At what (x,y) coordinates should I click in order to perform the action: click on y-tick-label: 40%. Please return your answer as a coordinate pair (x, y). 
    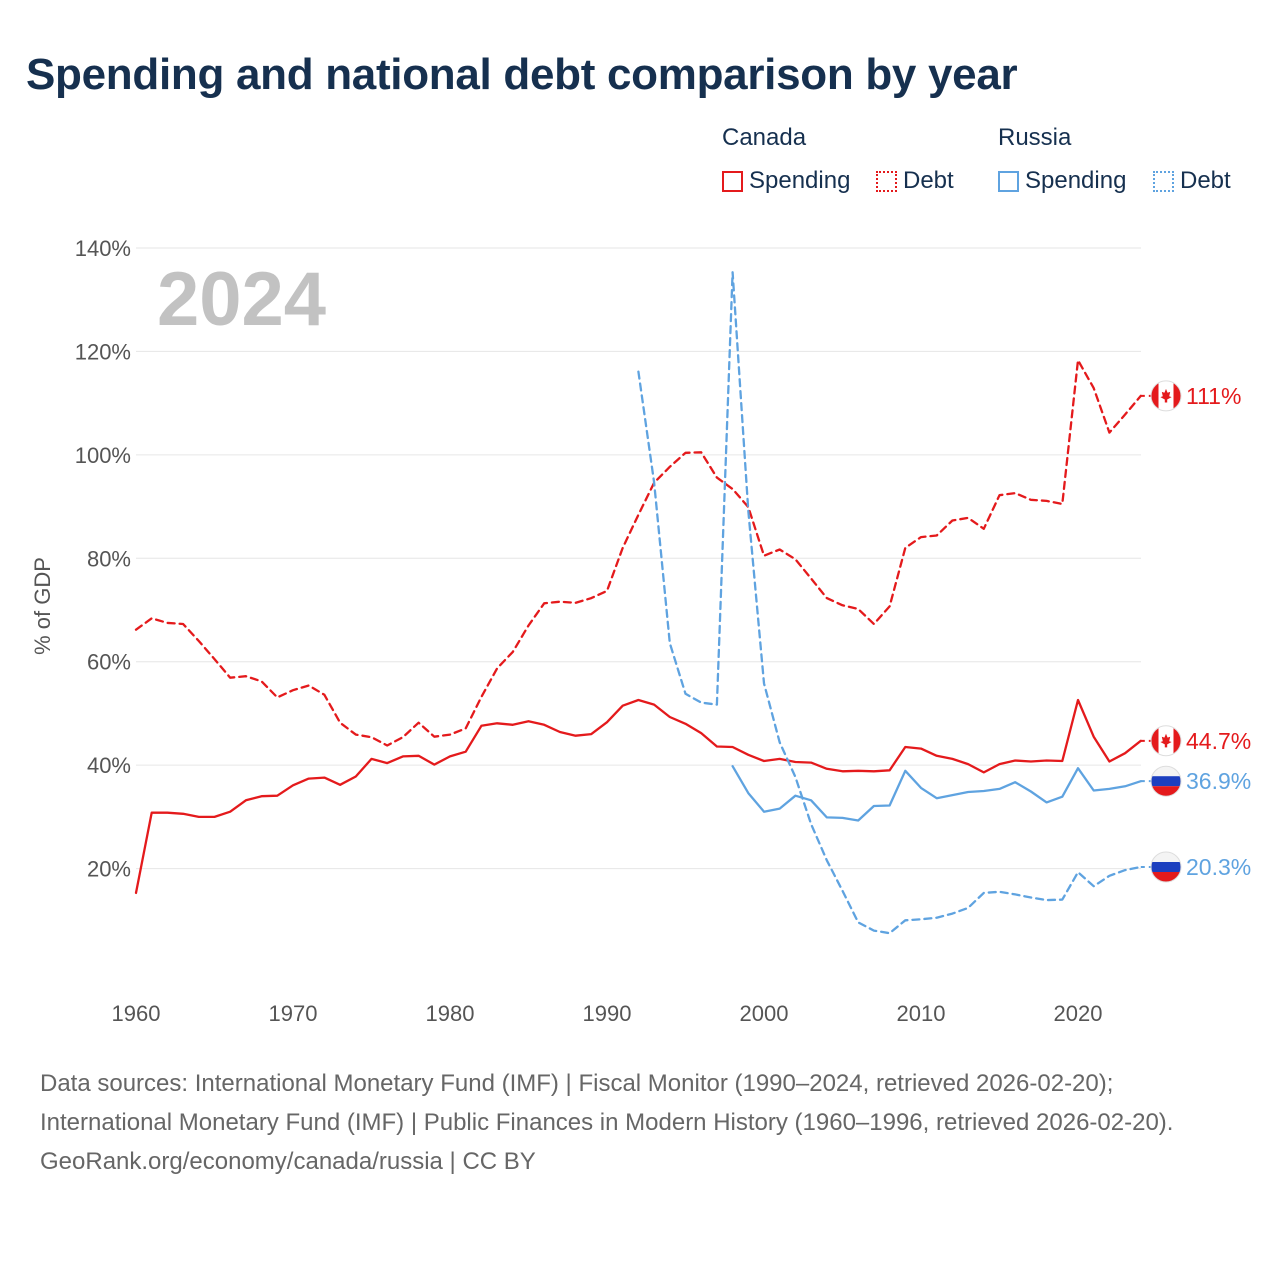
    Looking at the image, I should click on (109, 765).